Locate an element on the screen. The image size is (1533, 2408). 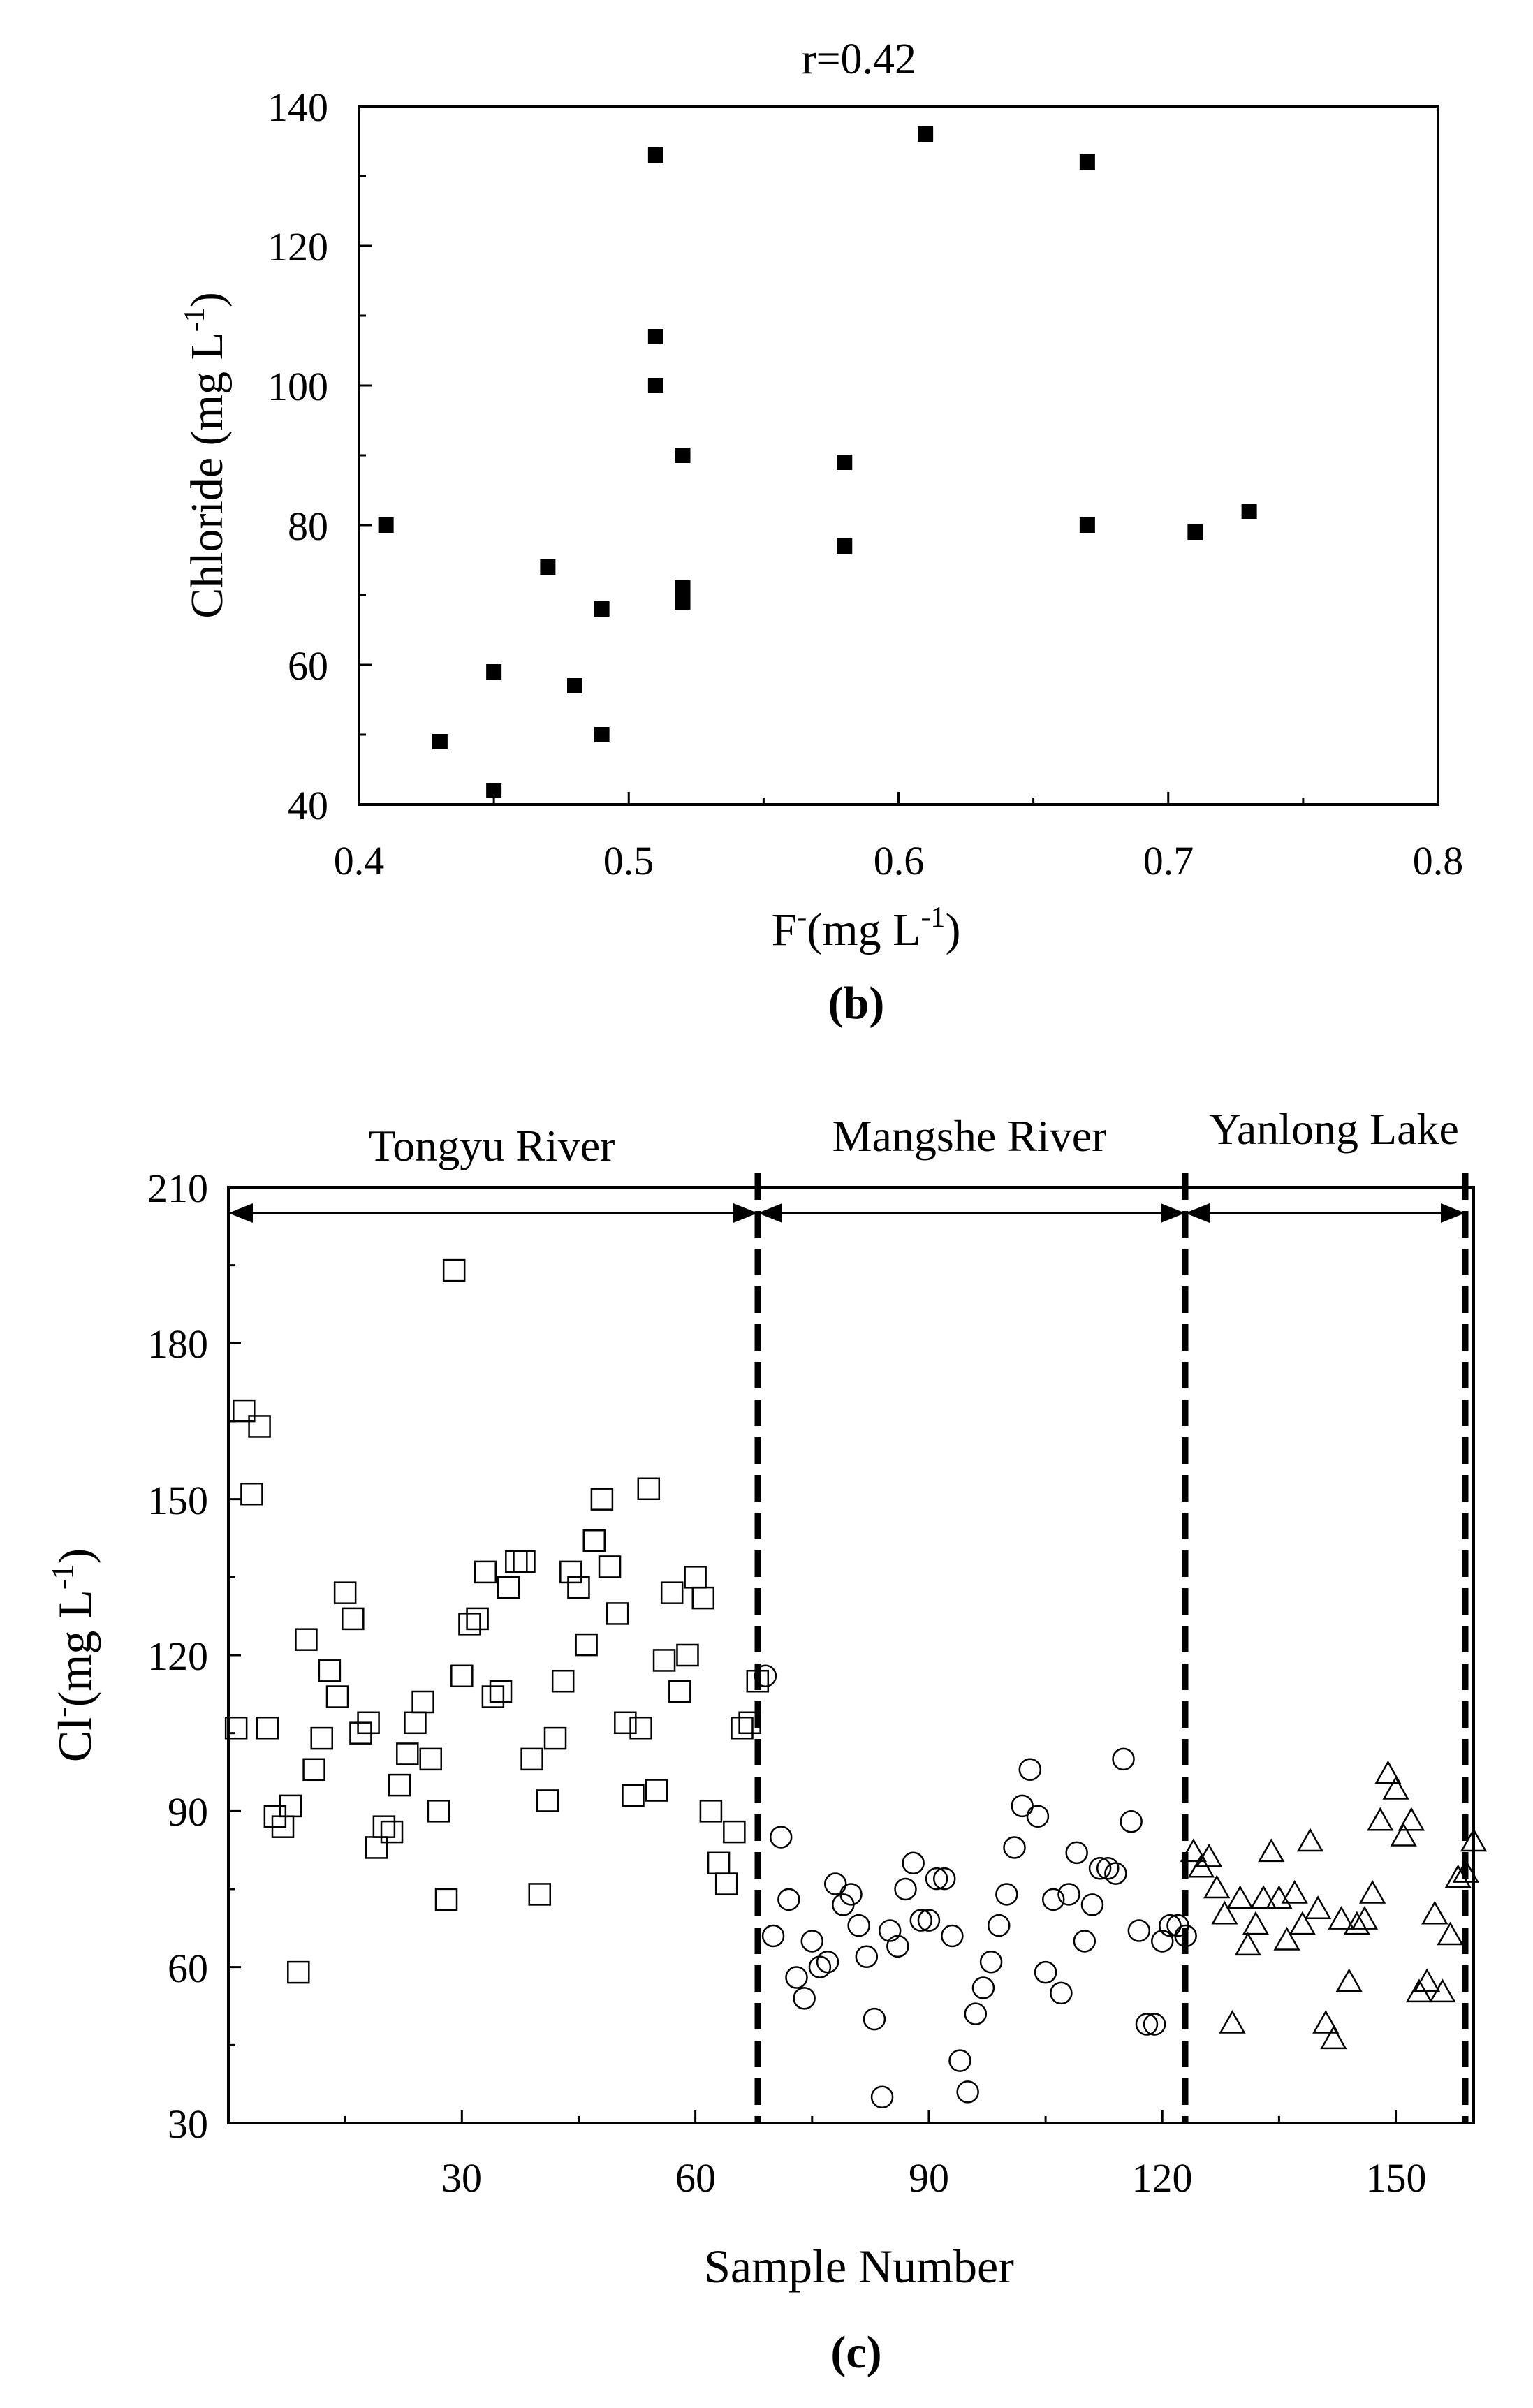
chart-c-ylabel-sup: - is located at coordinates (62, 1712).